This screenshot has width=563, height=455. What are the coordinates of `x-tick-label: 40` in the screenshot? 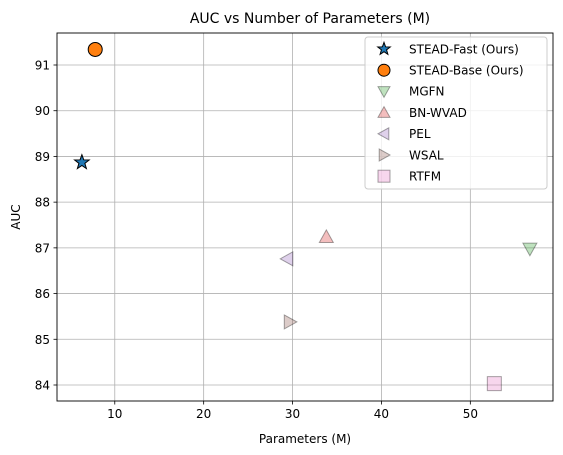 It's located at (381, 414).